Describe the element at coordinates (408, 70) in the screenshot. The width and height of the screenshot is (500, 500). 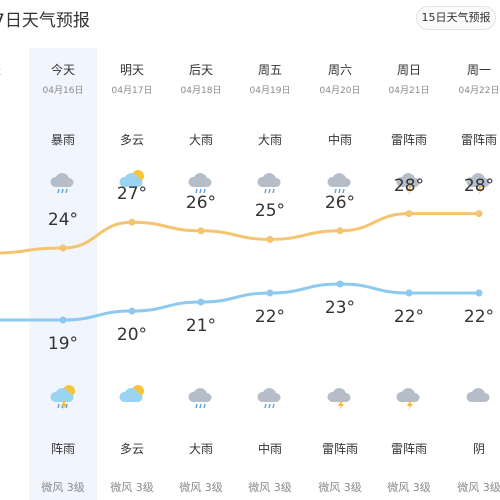
I see `day-name: 周日` at that location.